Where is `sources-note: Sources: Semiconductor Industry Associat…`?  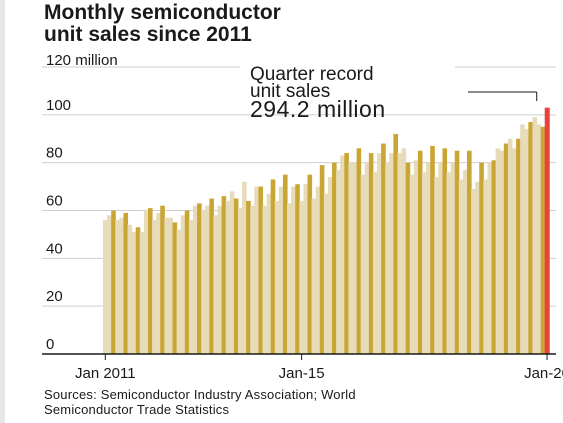
sources-note: Sources: Semiconductor Industry Associat… is located at coordinates (284, 402).